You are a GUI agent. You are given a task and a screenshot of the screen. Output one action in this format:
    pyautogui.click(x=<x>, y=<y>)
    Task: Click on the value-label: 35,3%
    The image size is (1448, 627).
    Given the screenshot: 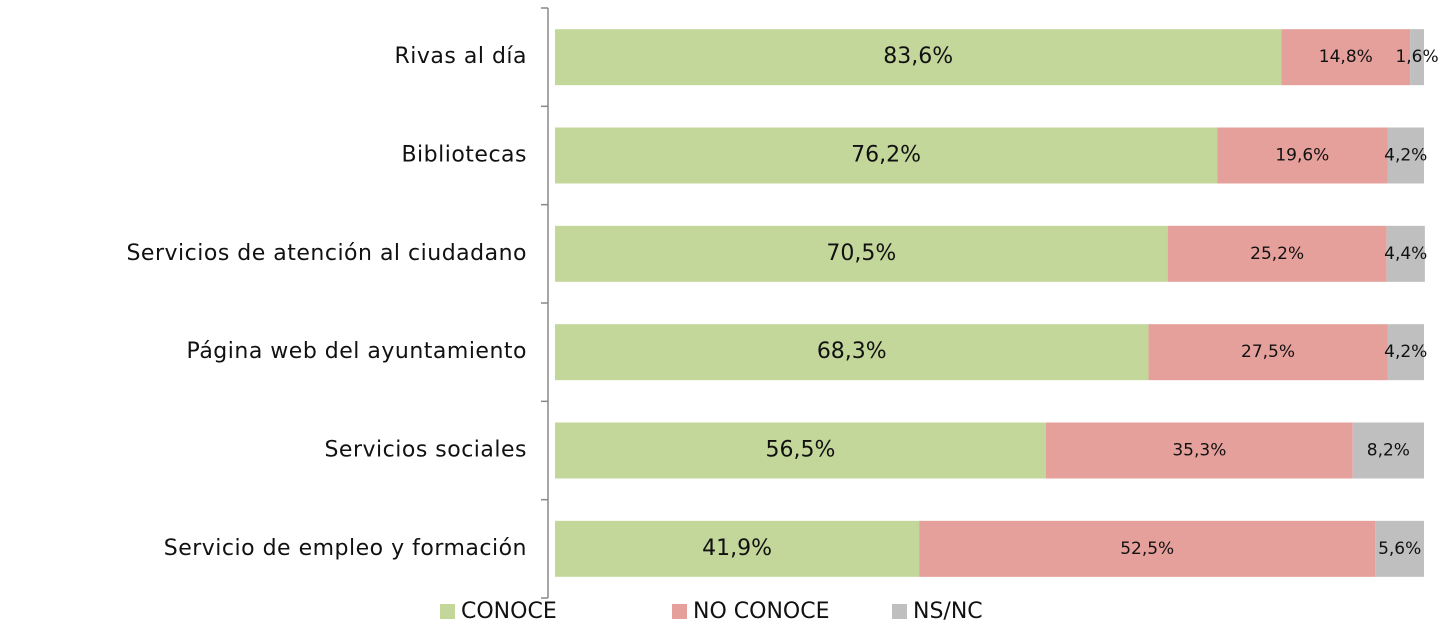 What is the action you would take?
    pyautogui.click(x=1199, y=451)
    